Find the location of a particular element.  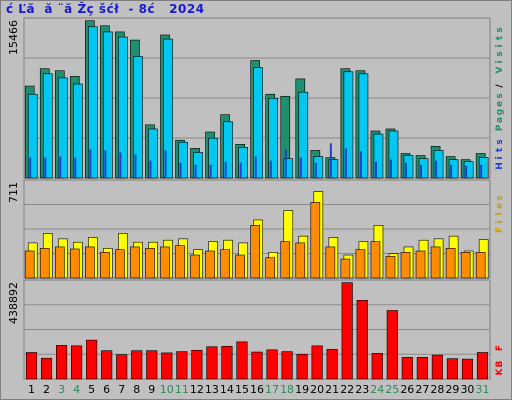

legend-pages-glyph: g is located at coordinates (500, 112).